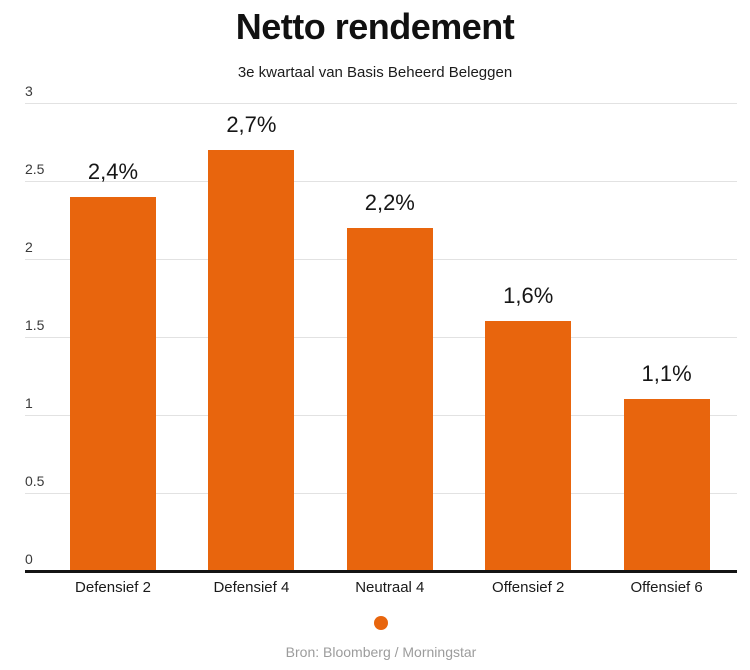 This screenshot has height=670, width=750. I want to click on source-text: Bron: Bloomberg / Morningstar, so click(381, 652).